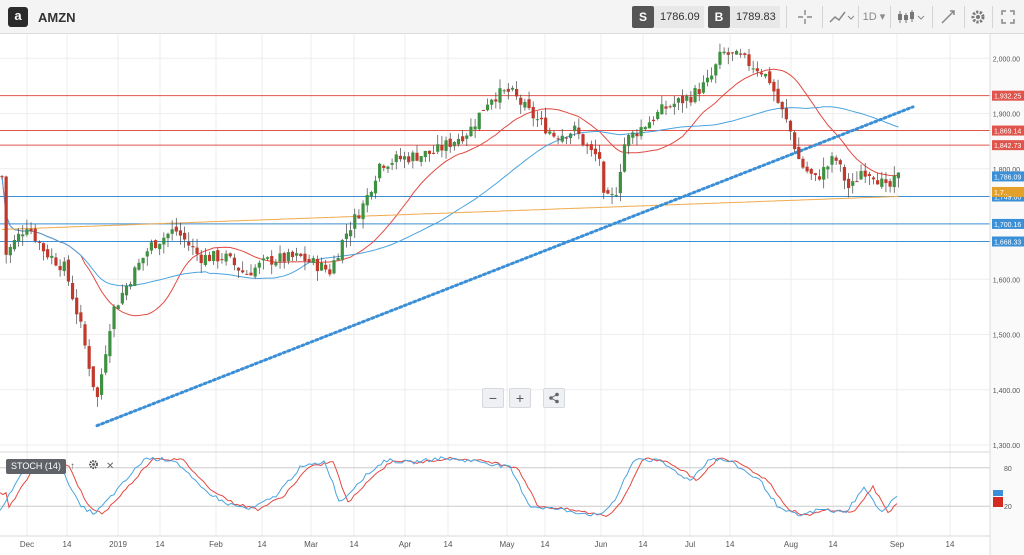 This screenshot has height=555, width=1024. I want to click on amazon-logo-icon: a, so click(18, 17).